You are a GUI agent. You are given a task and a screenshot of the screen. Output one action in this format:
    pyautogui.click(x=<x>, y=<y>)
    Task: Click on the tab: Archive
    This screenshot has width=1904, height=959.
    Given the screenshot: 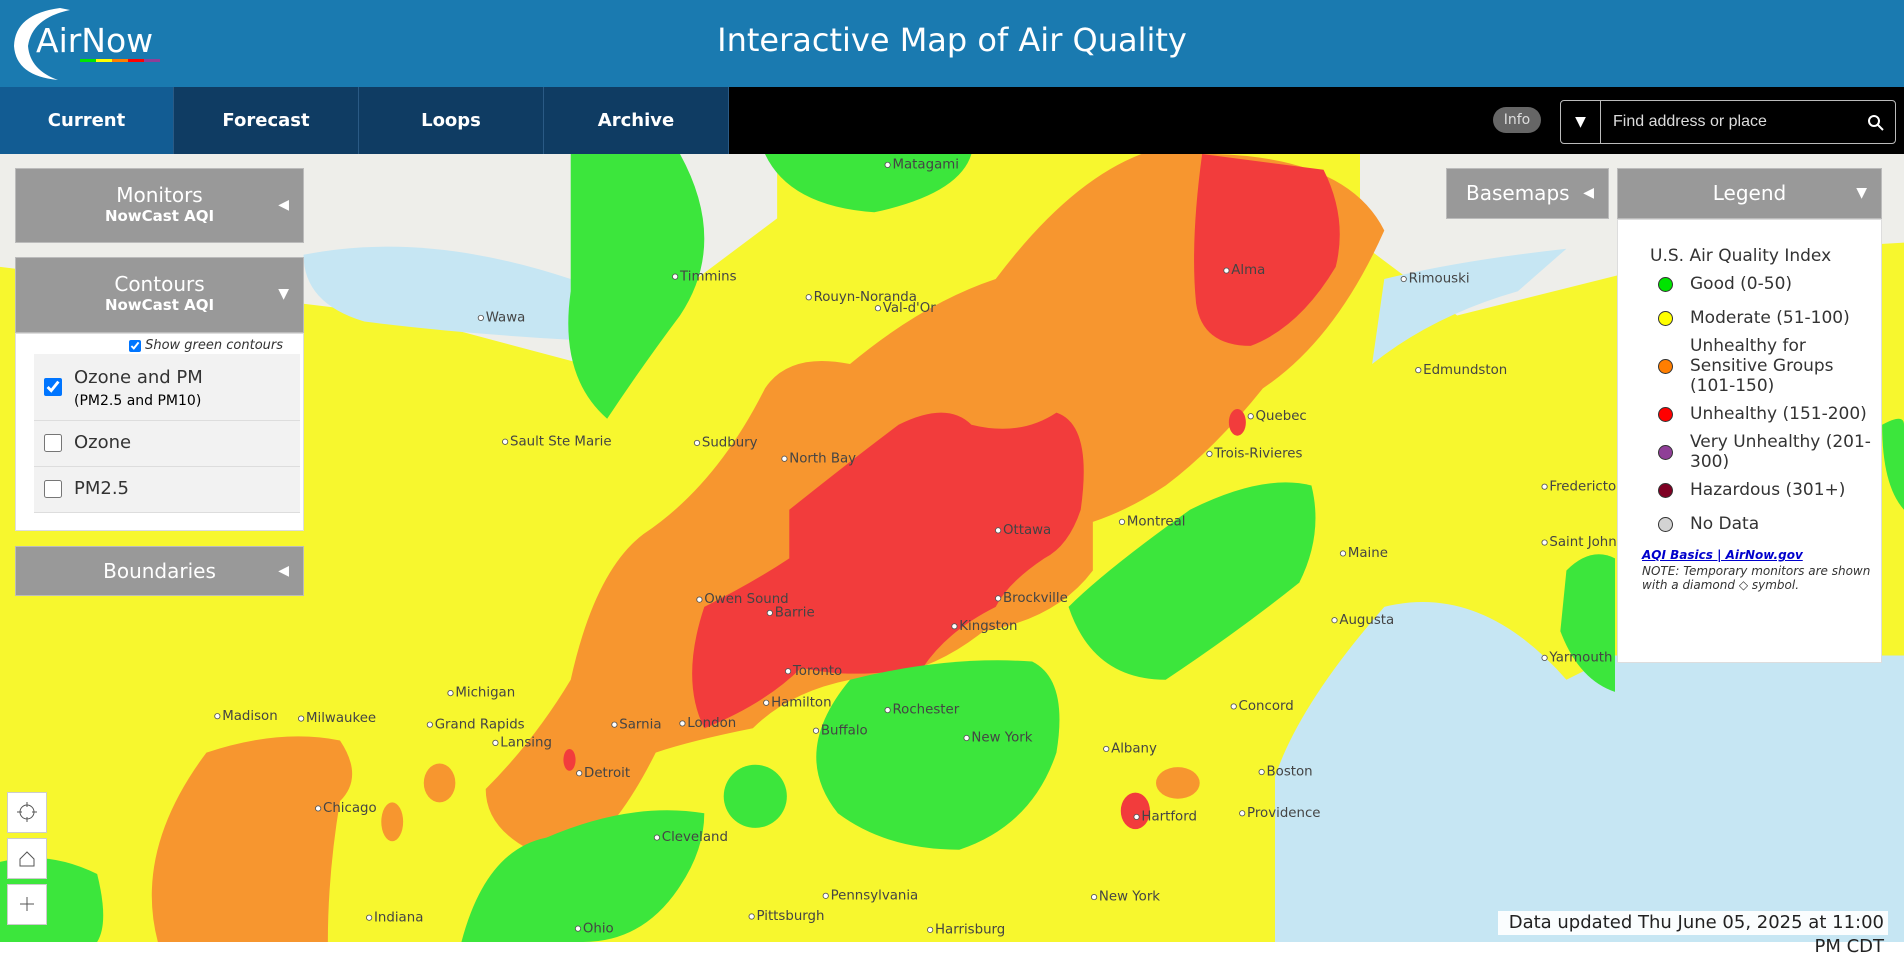 What is the action you would take?
    pyautogui.click(x=636, y=120)
    